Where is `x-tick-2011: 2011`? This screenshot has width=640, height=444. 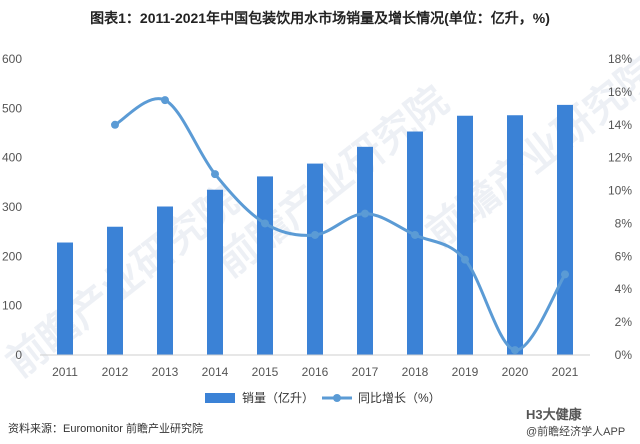 x-tick-2011: 2011 is located at coordinates (65, 372).